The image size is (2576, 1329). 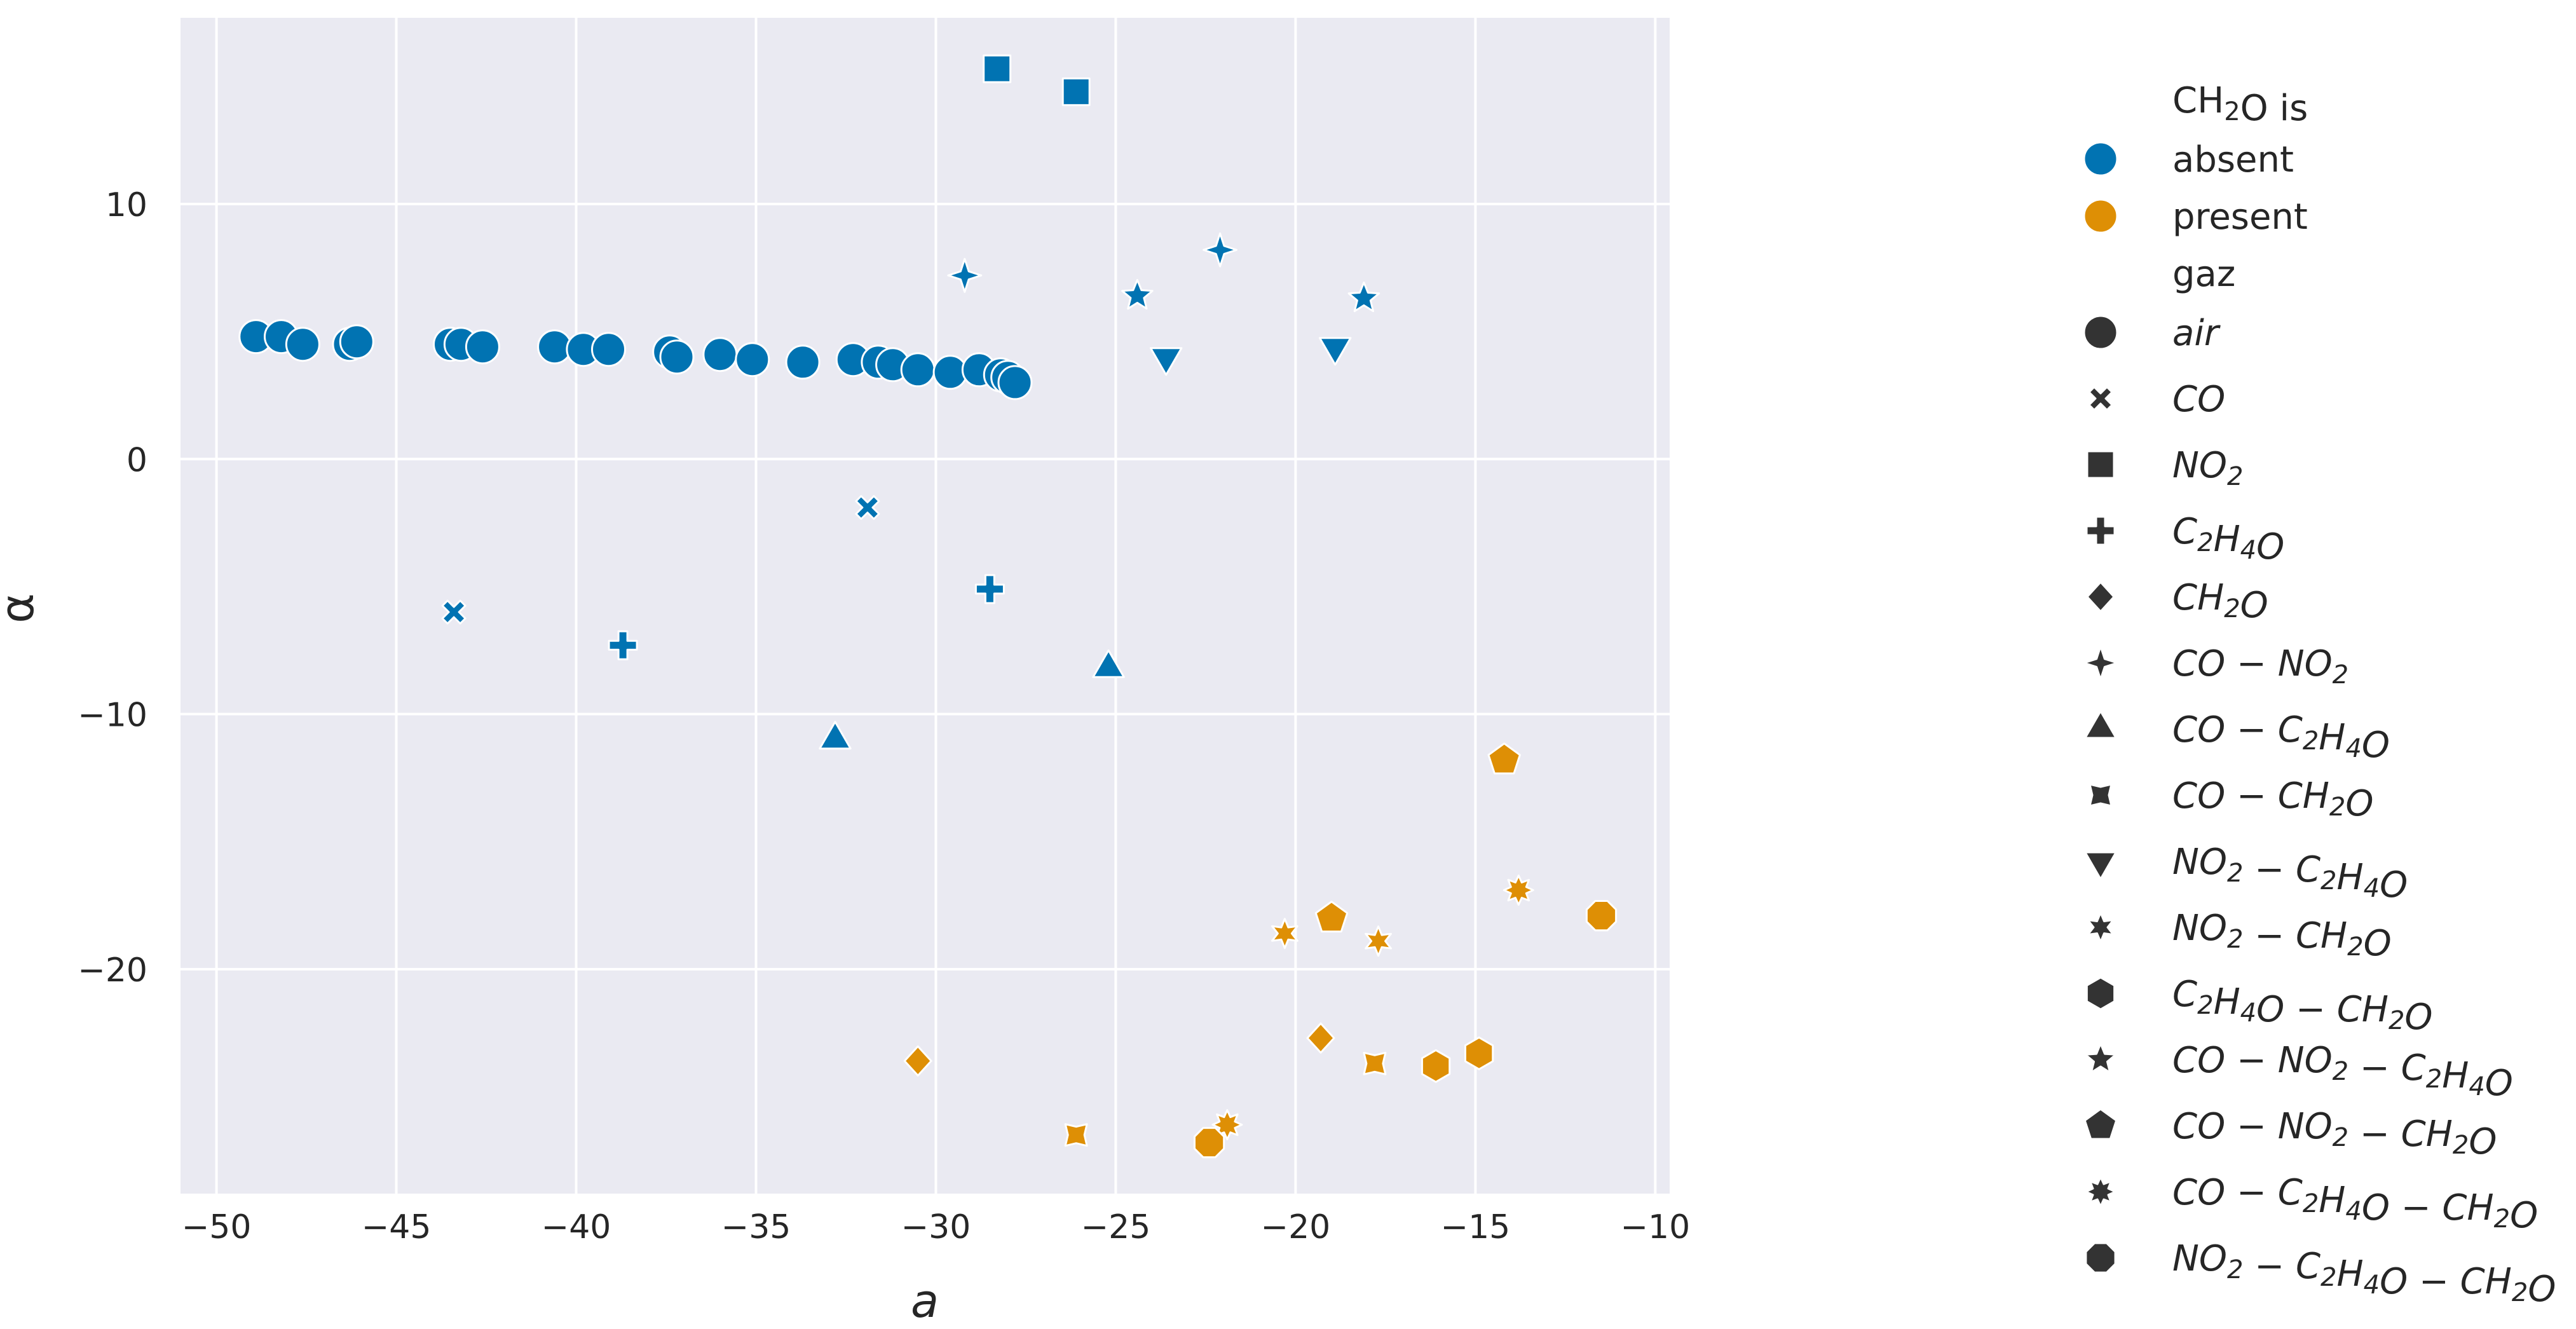 I want to click on x-tick-label: −50, so click(x=217, y=1227).